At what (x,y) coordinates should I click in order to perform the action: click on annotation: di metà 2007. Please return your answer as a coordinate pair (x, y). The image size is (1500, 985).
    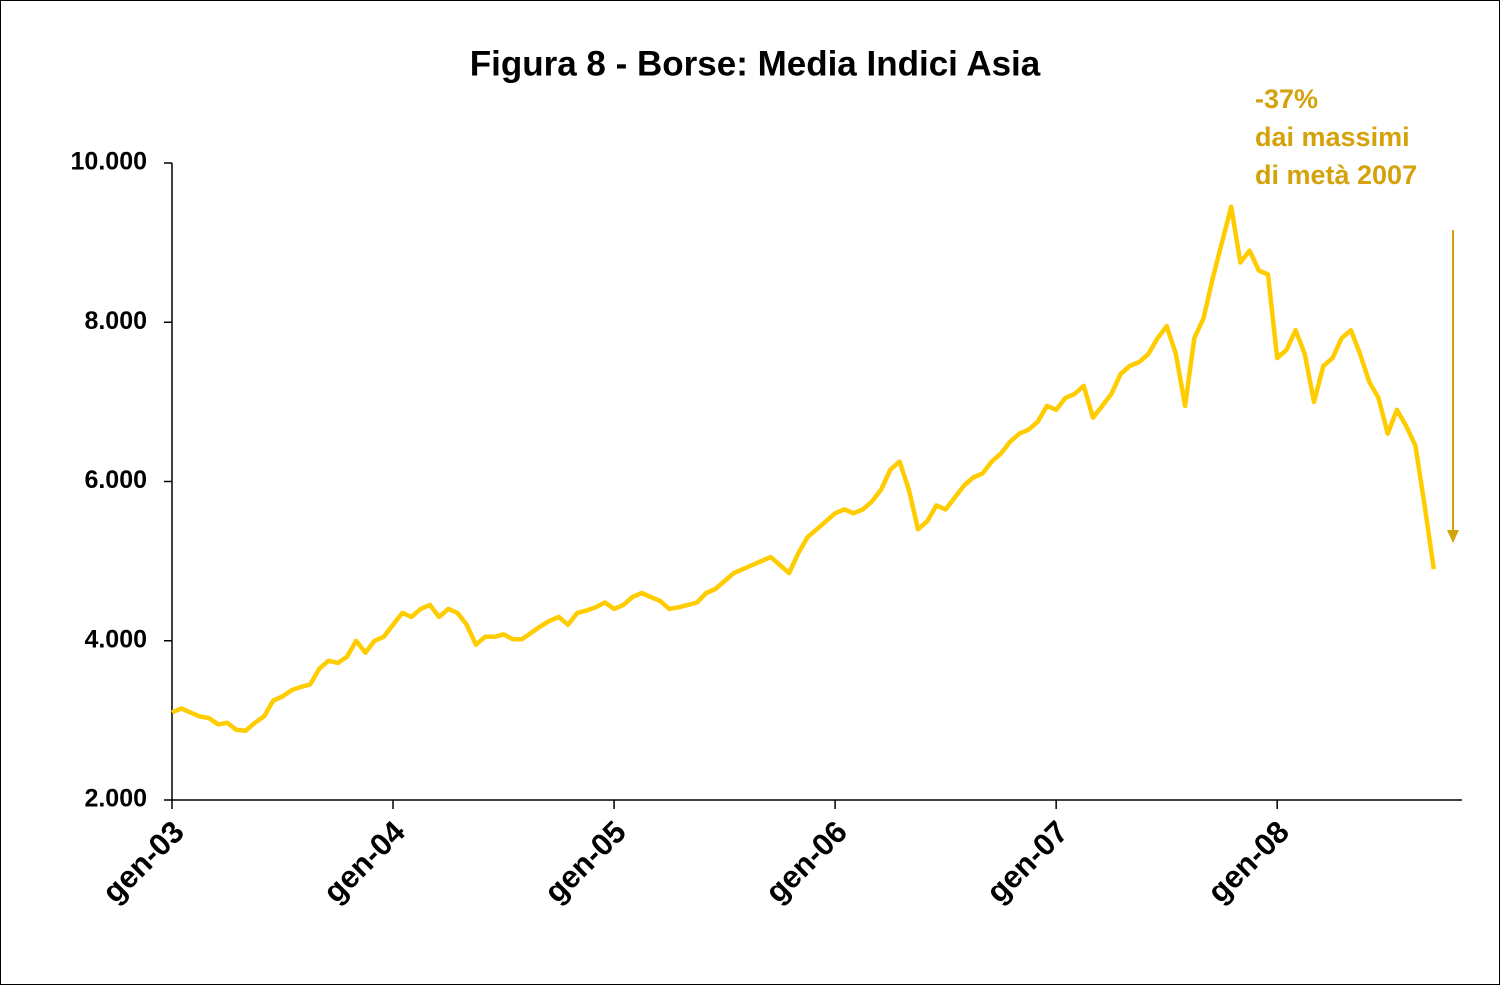
    Looking at the image, I should click on (1336, 175).